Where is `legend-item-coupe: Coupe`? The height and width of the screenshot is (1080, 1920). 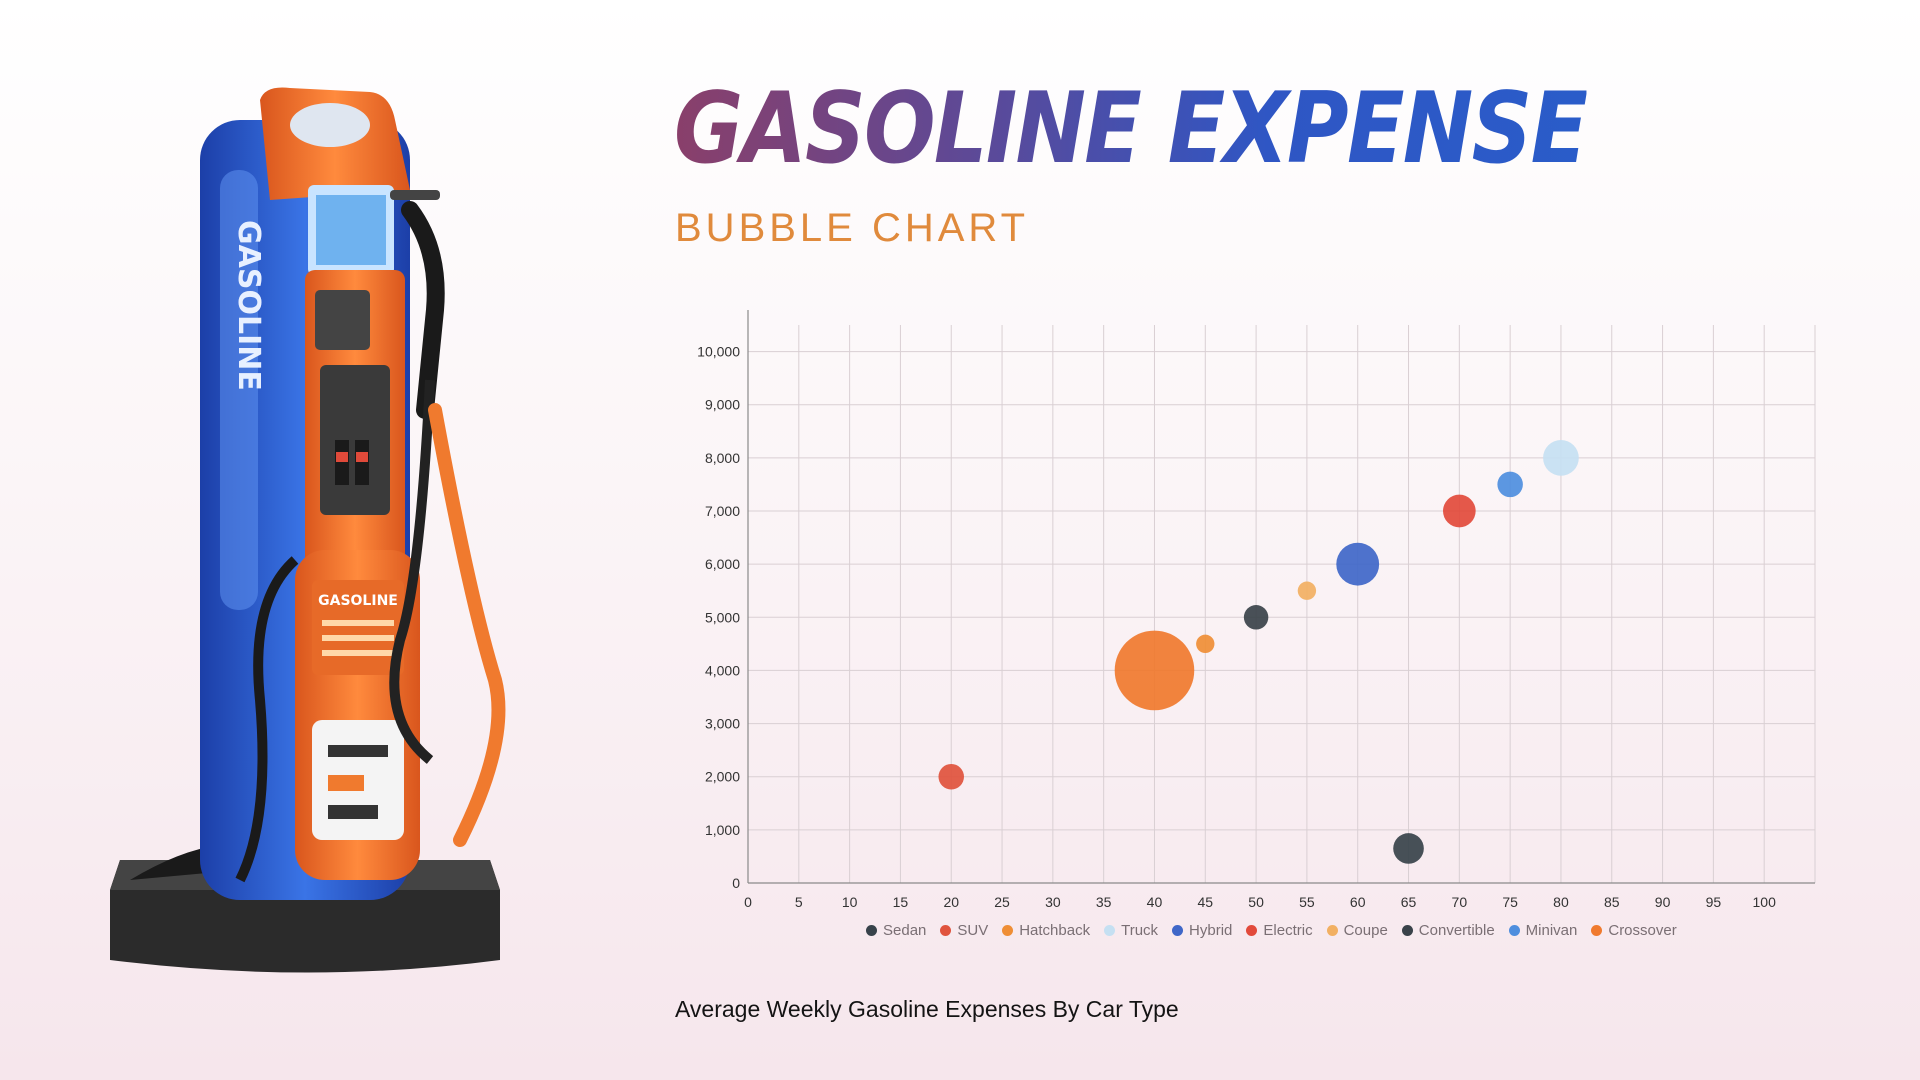
legend-item-coupe: Coupe is located at coordinates (1357, 930).